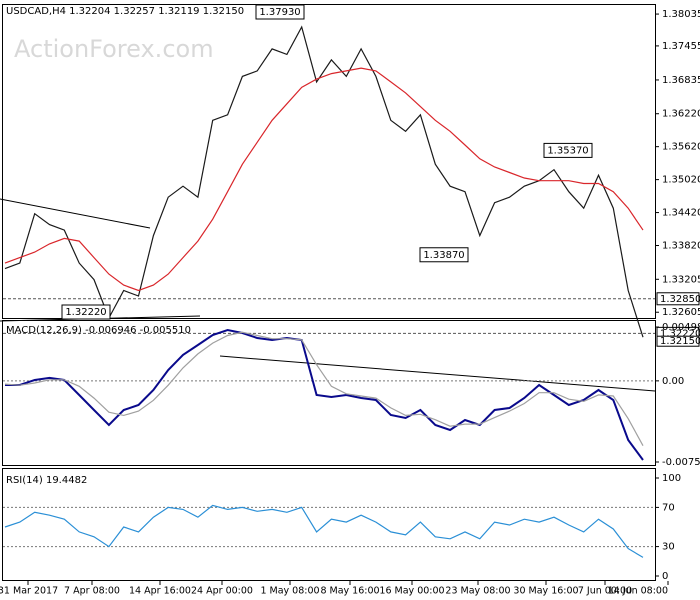 This screenshot has height=600, width=700. Describe the element at coordinates (289, 591) in the screenshot. I see `x-tick-label: 1 May 08:00` at that location.